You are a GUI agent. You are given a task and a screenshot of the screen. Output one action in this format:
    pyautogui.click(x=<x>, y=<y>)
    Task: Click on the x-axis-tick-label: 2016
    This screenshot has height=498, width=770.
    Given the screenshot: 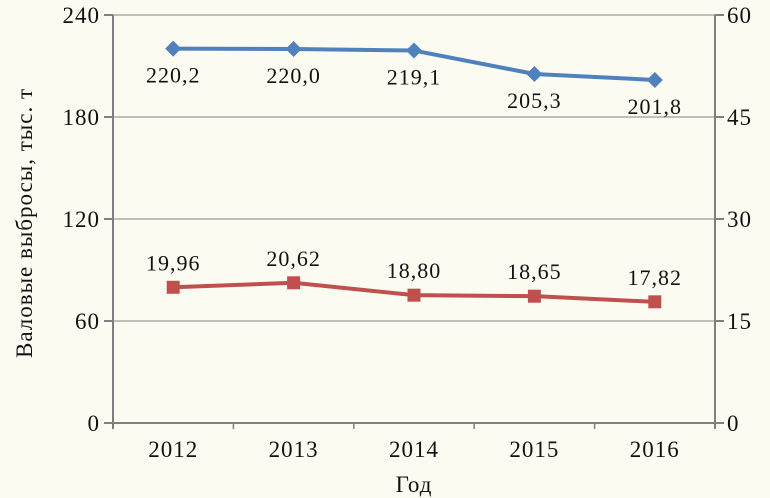 What is the action you would take?
    pyautogui.click(x=655, y=449)
    